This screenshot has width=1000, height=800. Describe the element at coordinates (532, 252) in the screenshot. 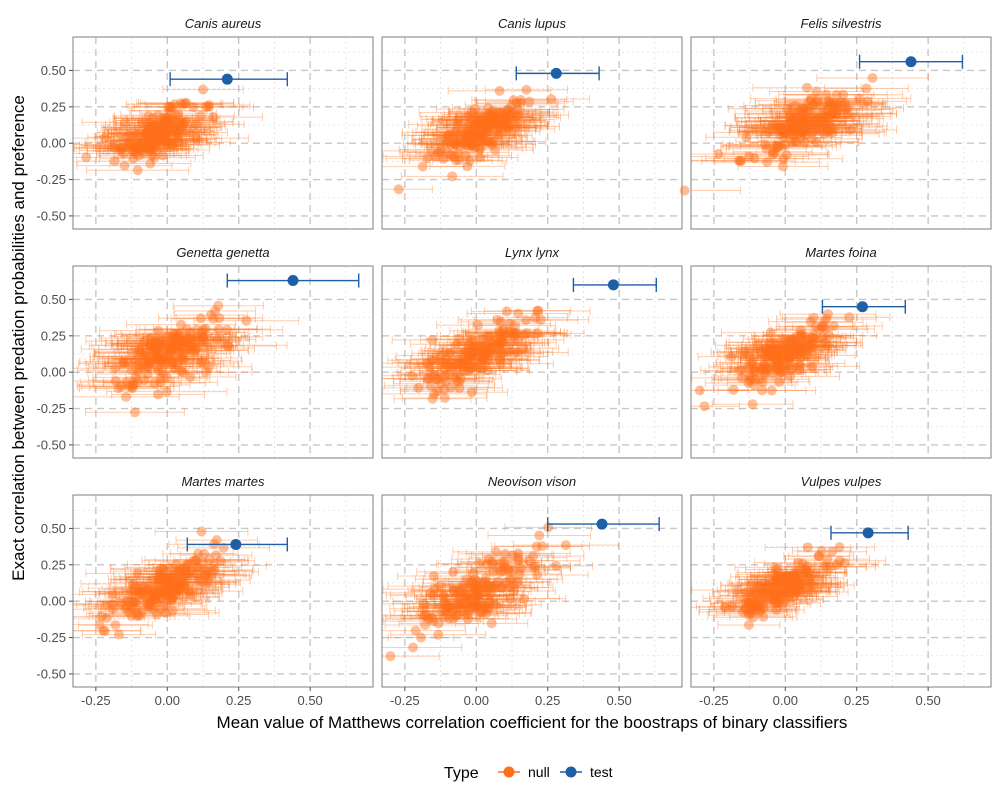

I see `panel-title: Lynx lynx` at that location.